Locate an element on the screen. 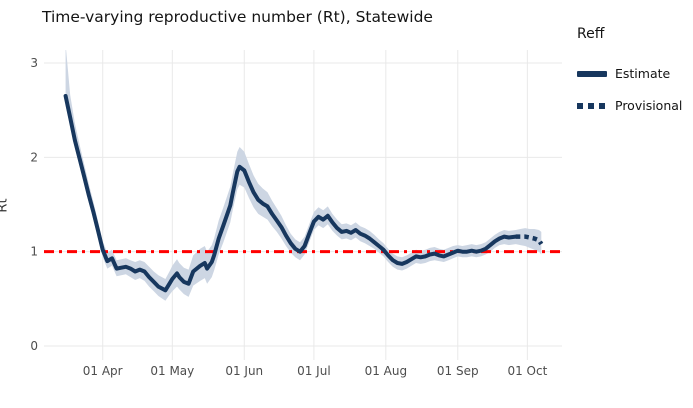 The height and width of the screenshot is (408, 693). x-tick-label: 01 Oct is located at coordinates (527, 371).